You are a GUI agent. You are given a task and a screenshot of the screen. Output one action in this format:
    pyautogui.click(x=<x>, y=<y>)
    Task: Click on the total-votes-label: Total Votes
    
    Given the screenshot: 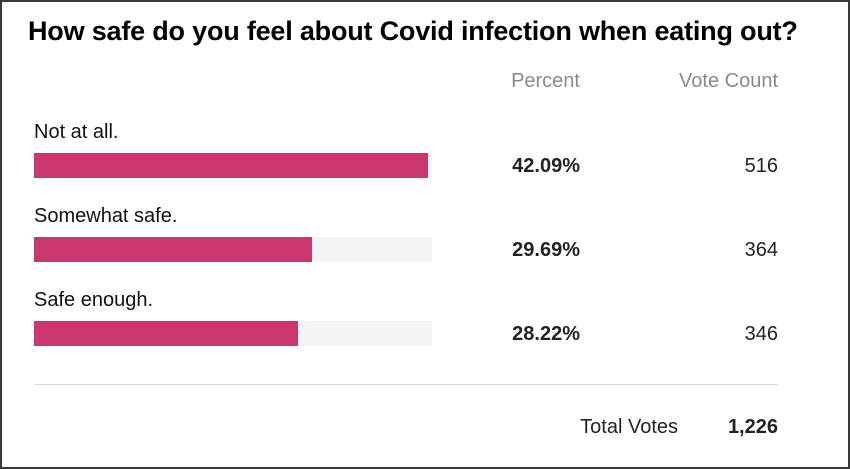 What is the action you would take?
    pyautogui.click(x=629, y=427)
    